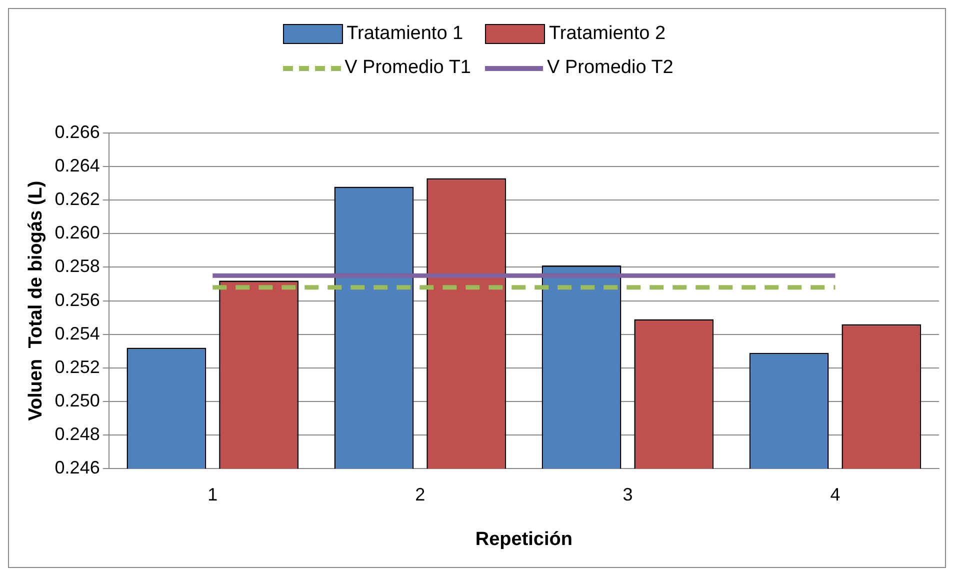 The width and height of the screenshot is (956, 579). Describe the element at coordinates (213, 494) in the screenshot. I see `x-tick-label: 1` at that location.